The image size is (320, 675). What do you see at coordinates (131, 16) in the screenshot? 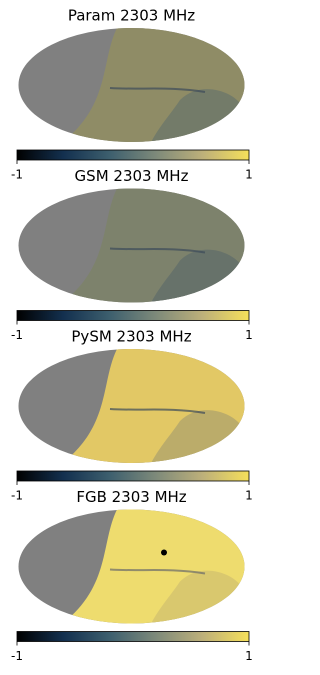
I see `panel-title: Param 2303 MHz` at bounding box center [131, 16].